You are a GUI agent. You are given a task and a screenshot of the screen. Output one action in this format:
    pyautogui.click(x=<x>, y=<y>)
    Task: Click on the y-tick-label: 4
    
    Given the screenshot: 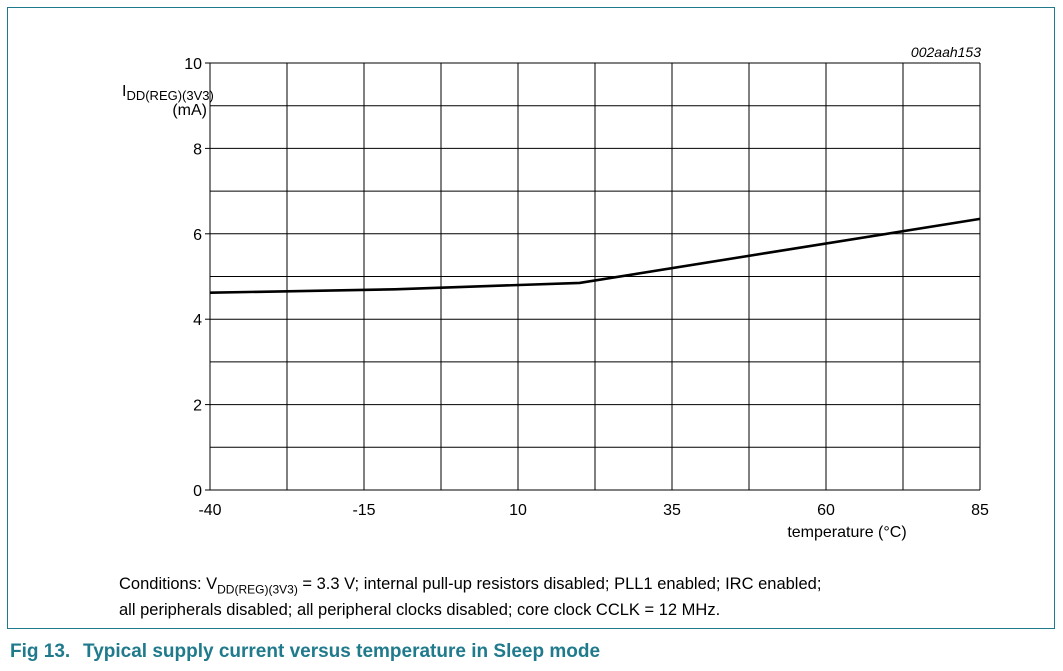 What is the action you would take?
    pyautogui.click(x=197, y=320)
    